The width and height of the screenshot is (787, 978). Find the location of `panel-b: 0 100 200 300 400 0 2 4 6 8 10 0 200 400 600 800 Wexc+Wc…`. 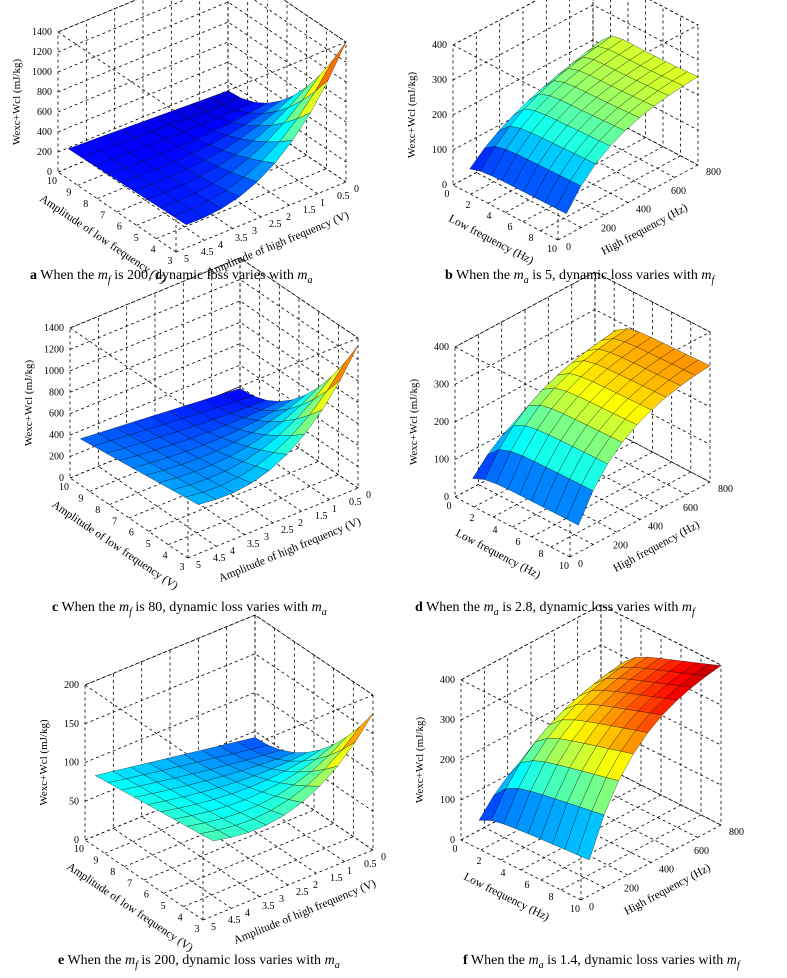

panel-b: 0 100 200 300 400 0 2 4 6 8 10 0 200 400 600 800 Wexc+Wc… is located at coordinates (590, 145).